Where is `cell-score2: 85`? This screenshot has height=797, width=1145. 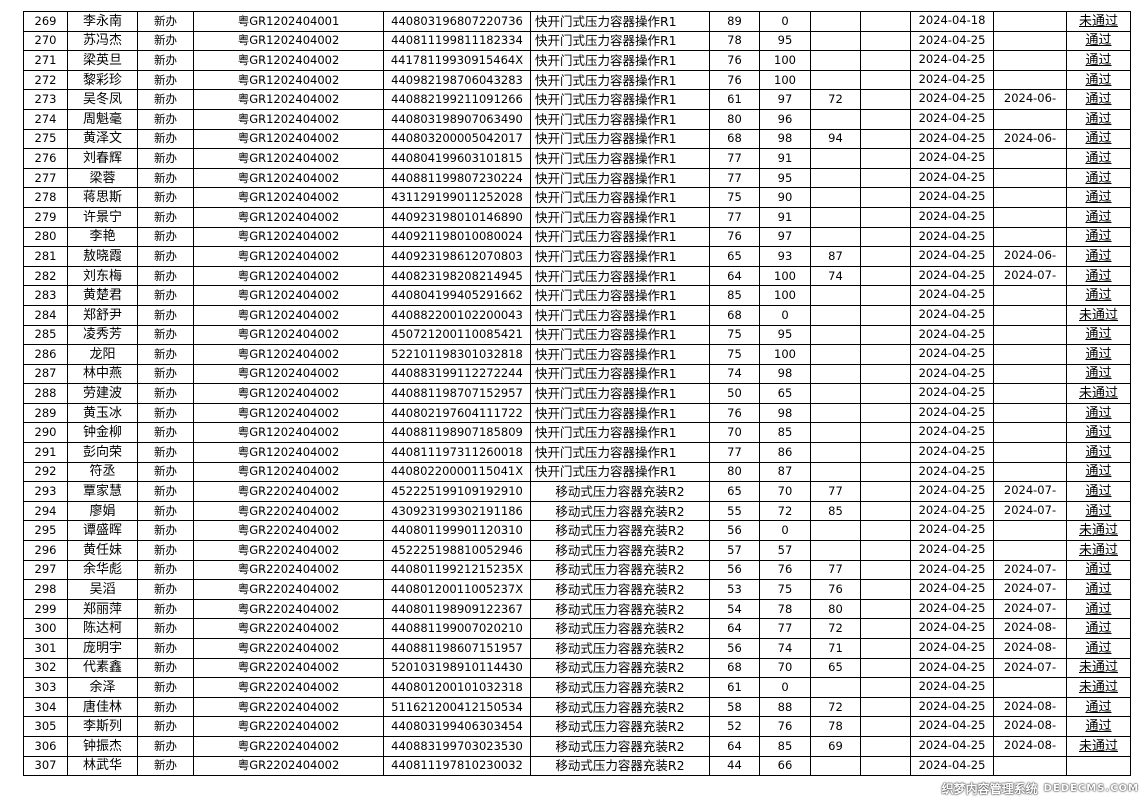 cell-score2: 85 is located at coordinates (785, 433).